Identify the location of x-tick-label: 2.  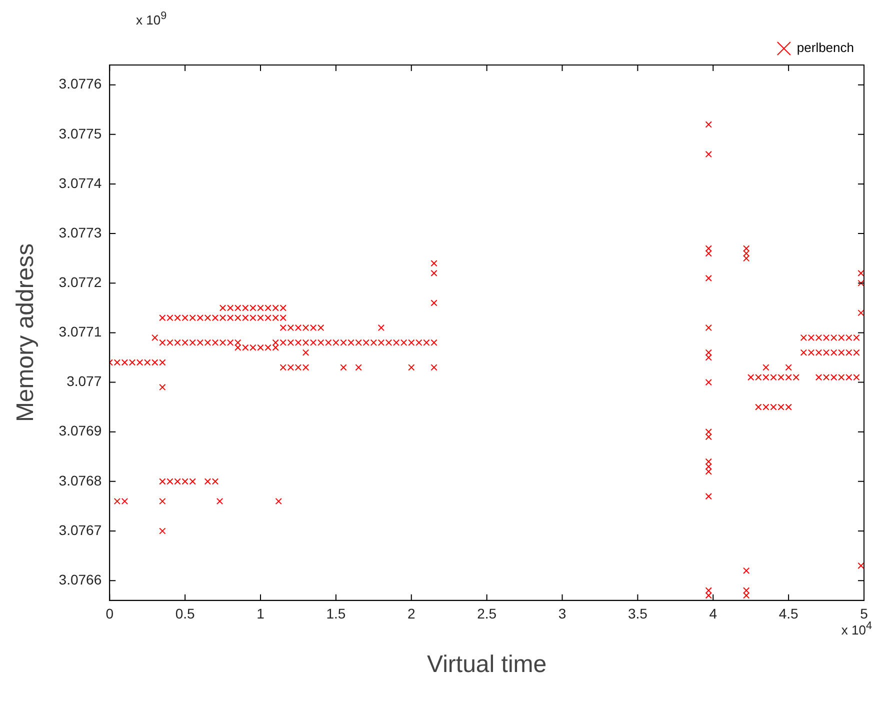
(411, 614).